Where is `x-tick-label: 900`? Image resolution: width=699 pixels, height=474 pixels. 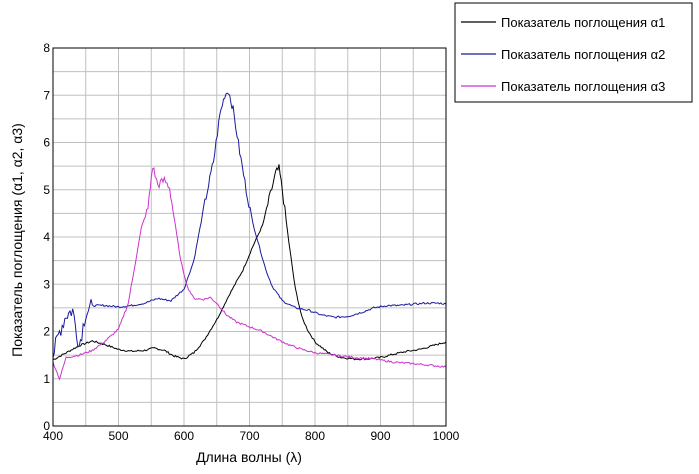 x-tick-label: 900 is located at coordinates (380, 436).